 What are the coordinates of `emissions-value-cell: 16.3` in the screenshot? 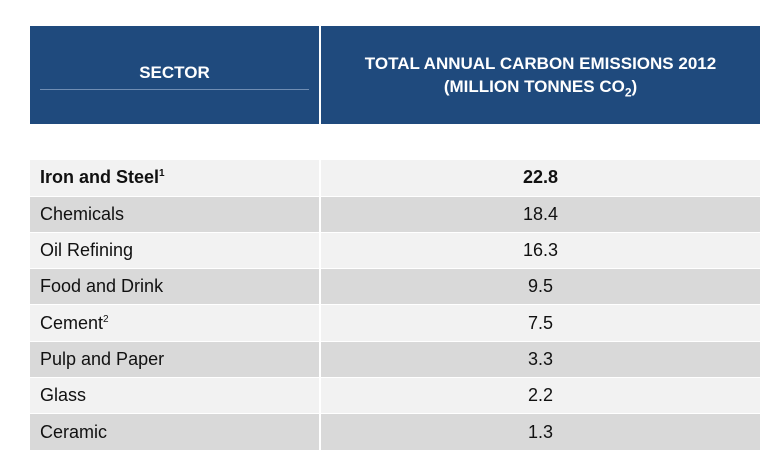 It's located at (540, 251).